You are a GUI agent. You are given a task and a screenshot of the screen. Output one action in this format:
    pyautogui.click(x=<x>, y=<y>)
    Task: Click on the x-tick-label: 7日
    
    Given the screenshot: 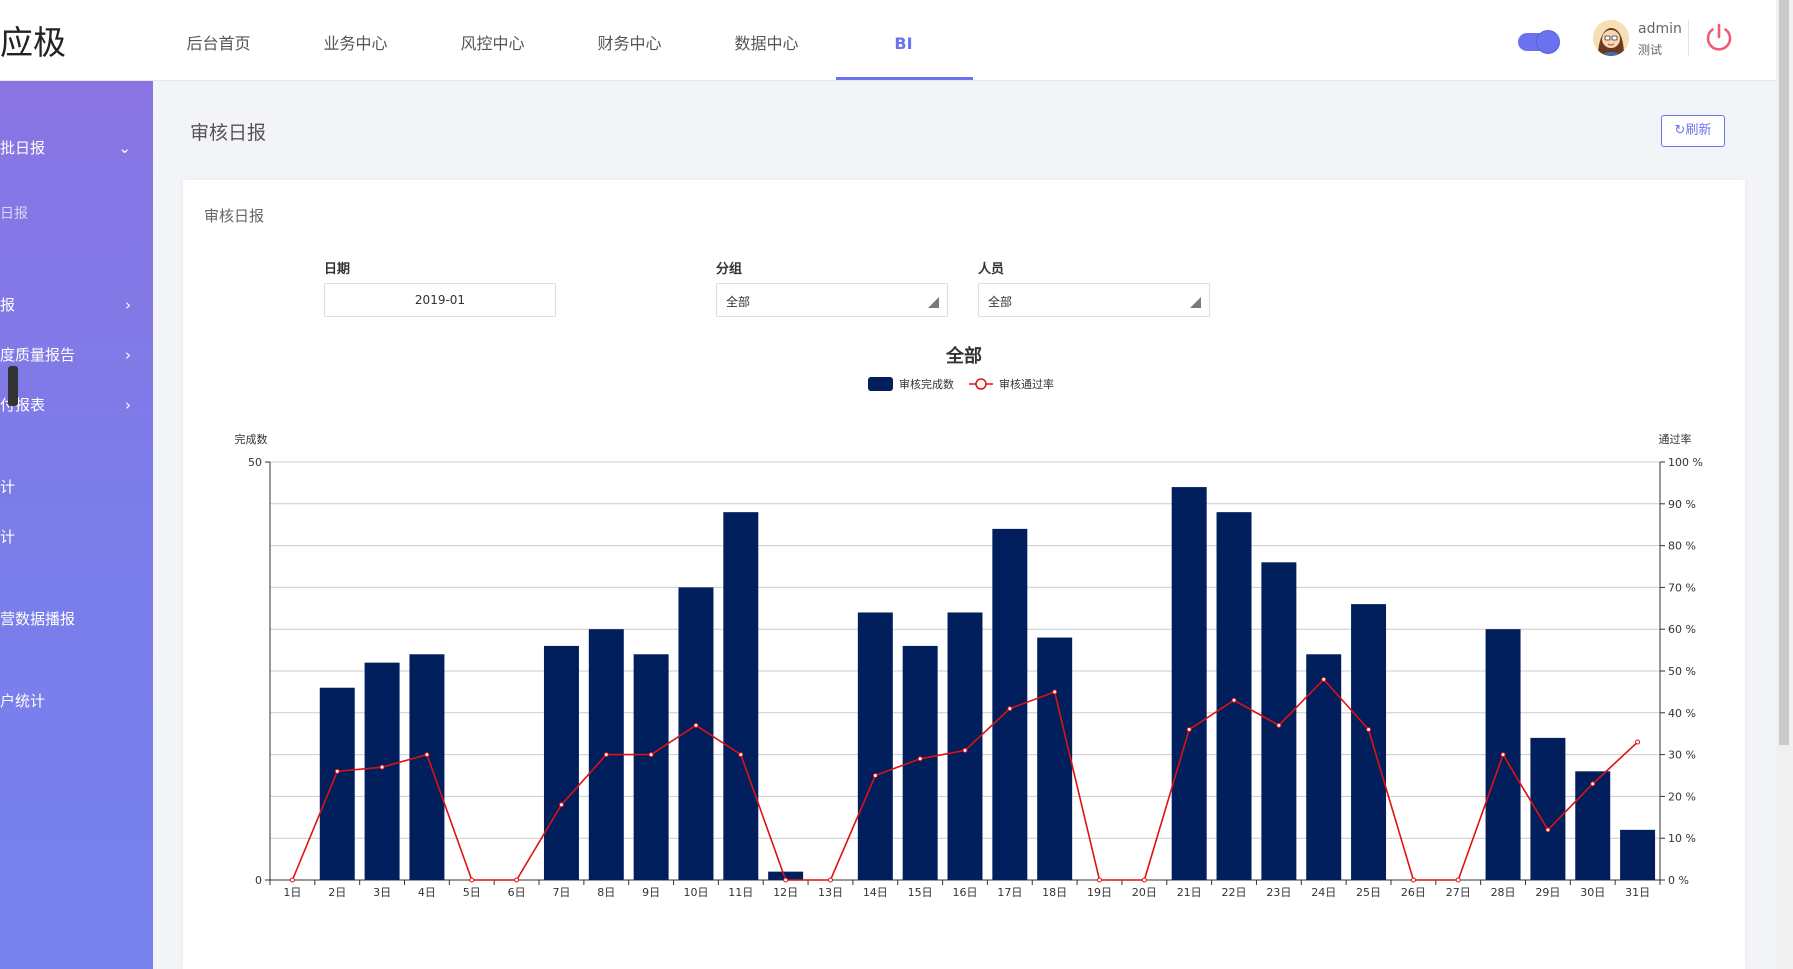 What is the action you would take?
    pyautogui.click(x=561, y=892)
    